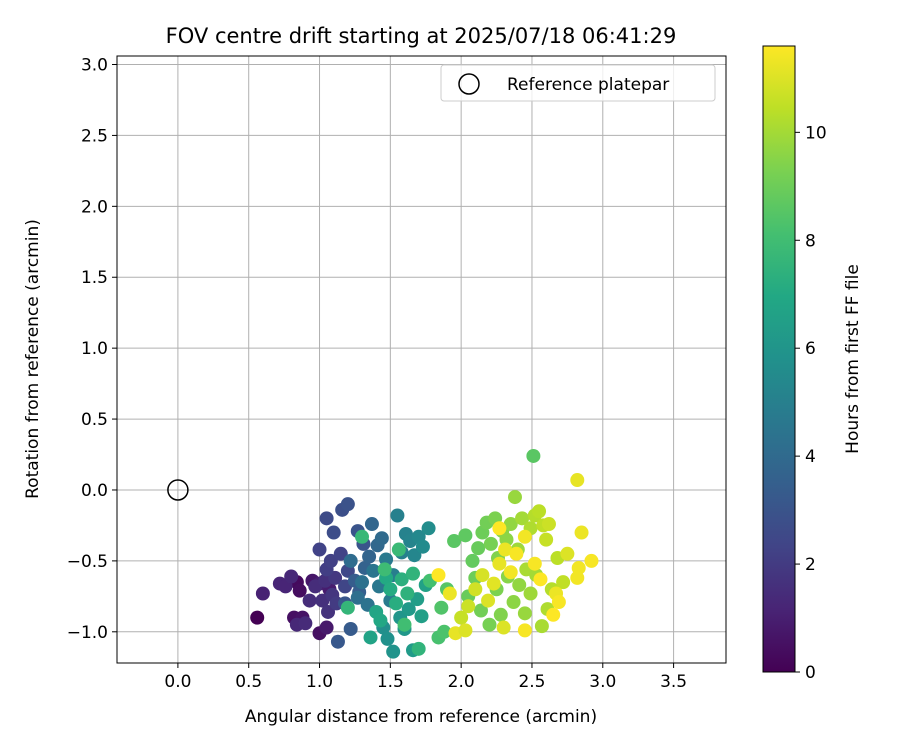  What do you see at coordinates (853, 359) in the screenshot?
I see `colorbar-label: Hours from first FF file` at bounding box center [853, 359].